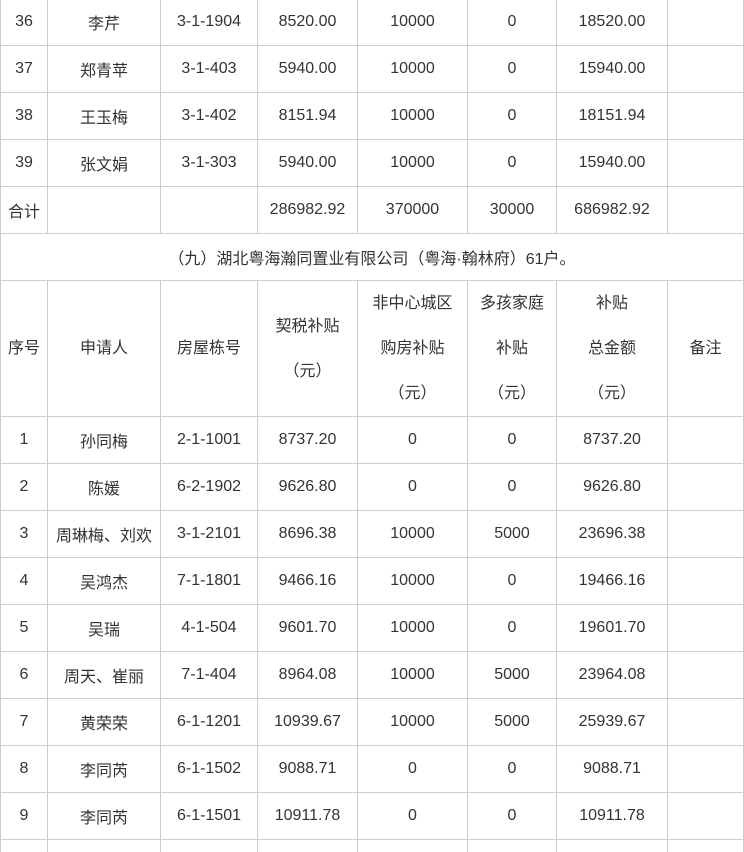  I want to click on row-index-cell: 38, so click(24, 116).